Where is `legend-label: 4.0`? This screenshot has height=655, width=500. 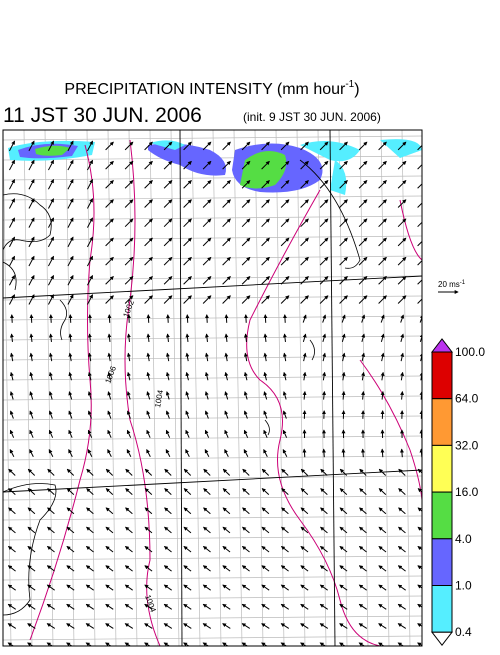 legend-label: 4.0 is located at coordinates (463, 539).